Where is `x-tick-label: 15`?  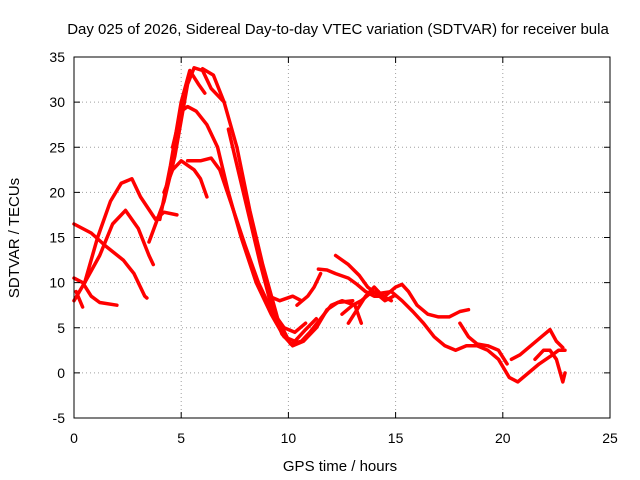
x-tick-label: 15 is located at coordinates (396, 438).